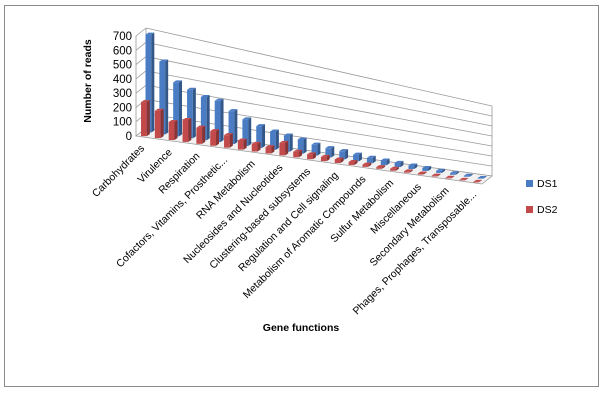 Image resolution: width=606 pixels, height=400 pixels. I want to click on y-tick-labels: 0 100 200 300 400 500 600 700, so click(122, 87).